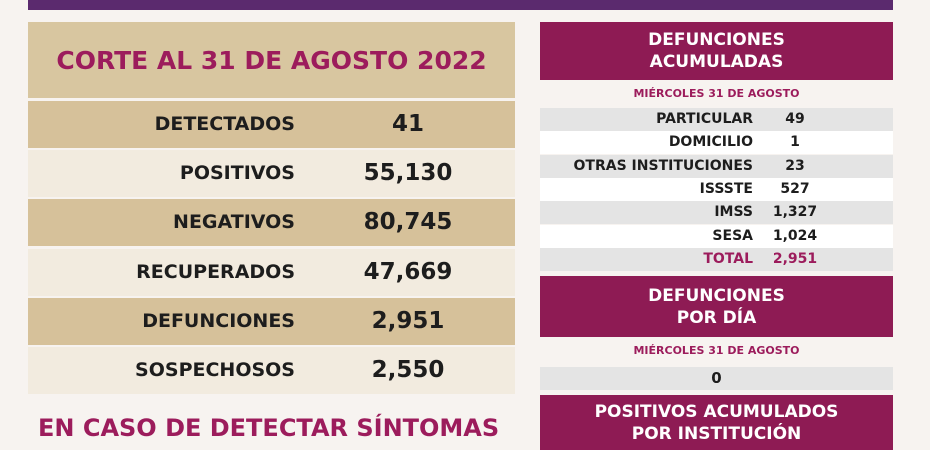  Describe the element at coordinates (408, 320) in the screenshot. I see `stat-value: 2,951` at that location.